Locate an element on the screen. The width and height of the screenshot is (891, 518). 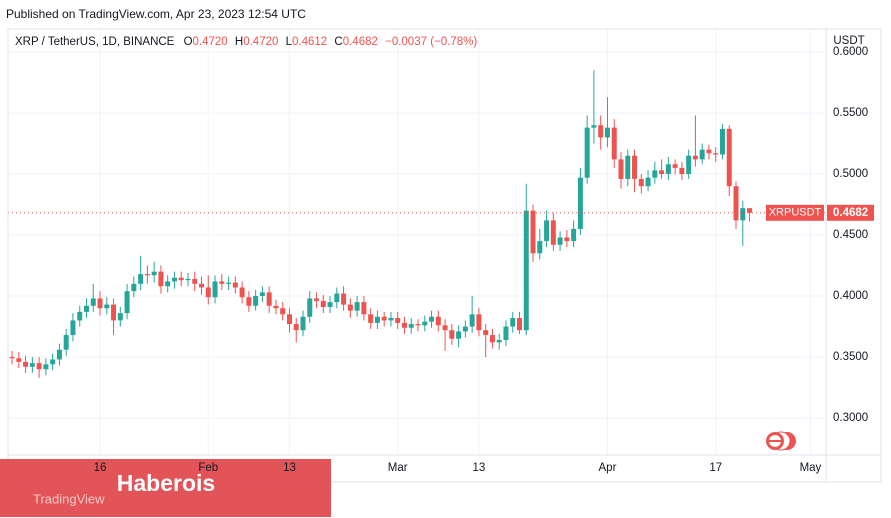
open-key: O is located at coordinates (188, 42).